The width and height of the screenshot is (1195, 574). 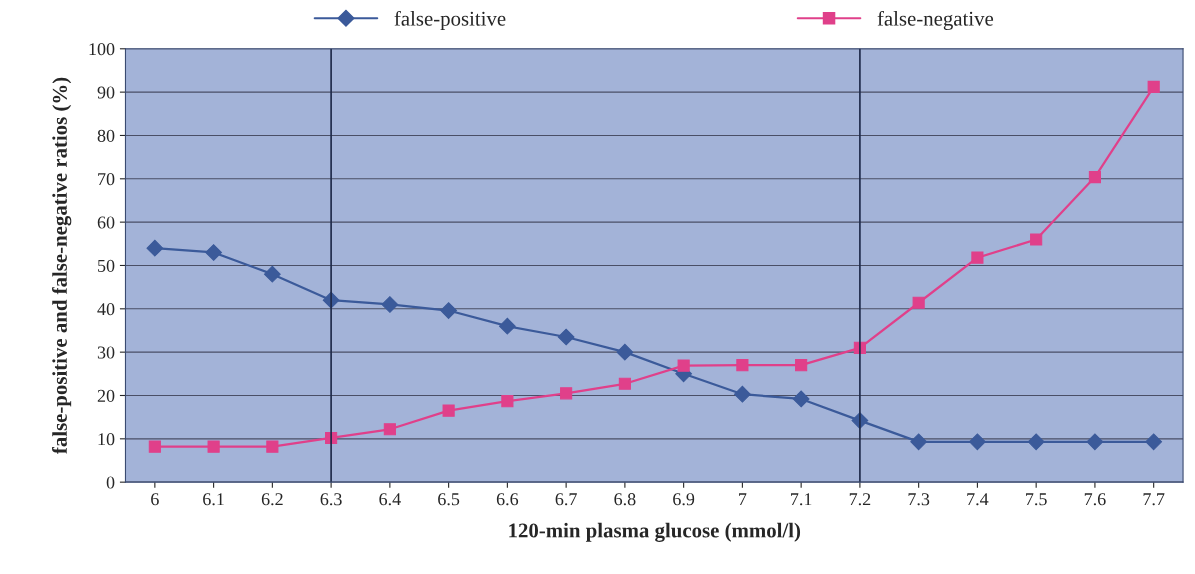 I want to click on y-tick-label: 10, so click(x=106, y=439).